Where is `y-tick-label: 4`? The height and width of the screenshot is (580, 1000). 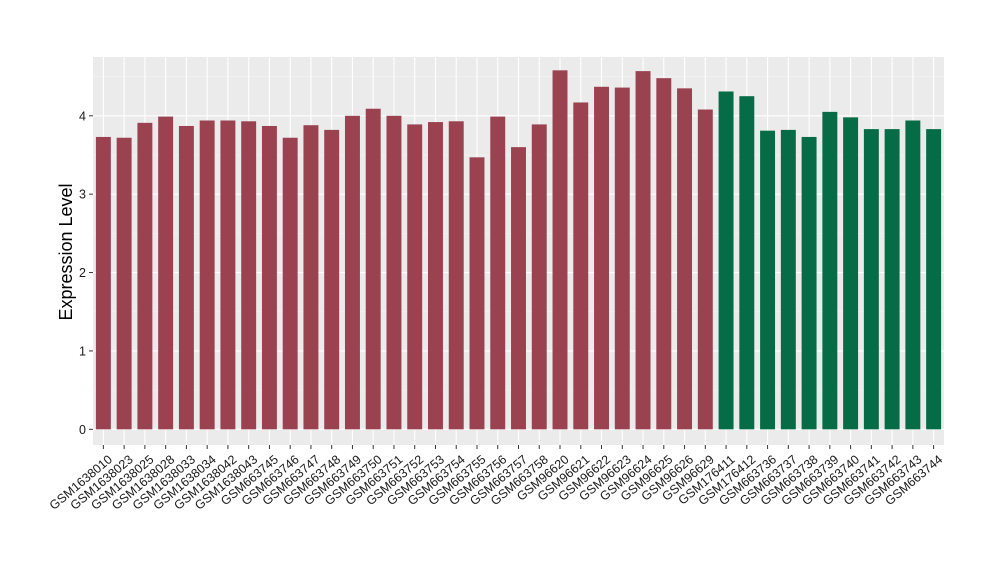 y-tick-label: 4 is located at coordinates (82, 116).